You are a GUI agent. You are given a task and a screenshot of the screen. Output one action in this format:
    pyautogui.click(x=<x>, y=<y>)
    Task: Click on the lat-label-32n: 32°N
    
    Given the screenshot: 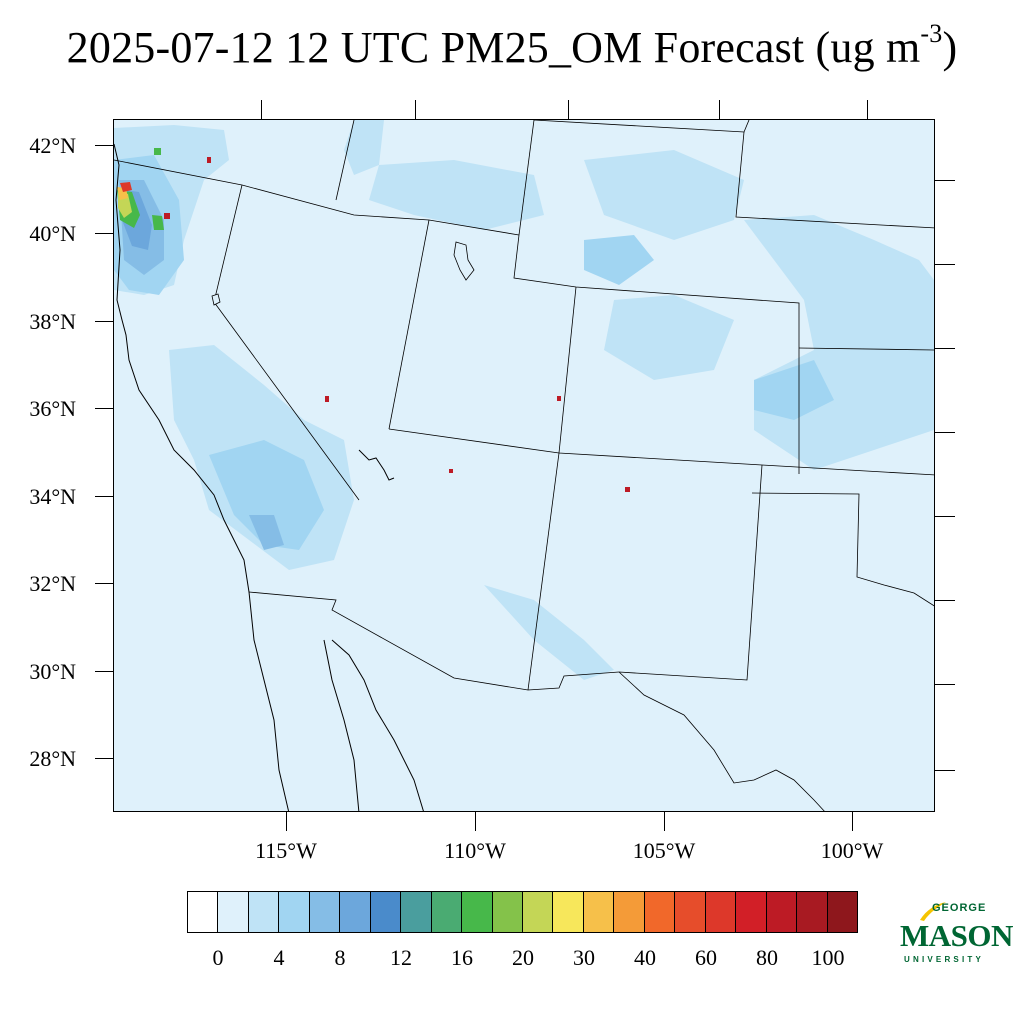 What is the action you would take?
    pyautogui.click(x=52, y=583)
    